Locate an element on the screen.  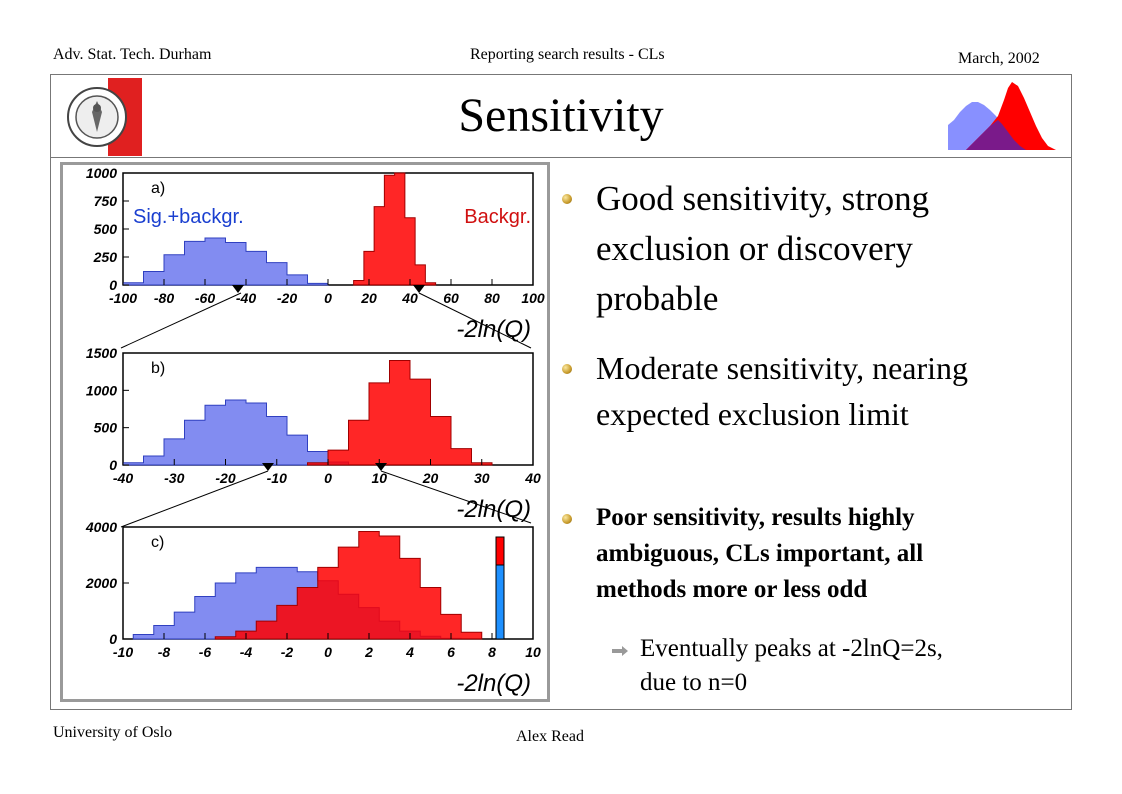
bullet-line: Eventually peaks at -2lnQ=2s, is located at coordinates (791, 648).